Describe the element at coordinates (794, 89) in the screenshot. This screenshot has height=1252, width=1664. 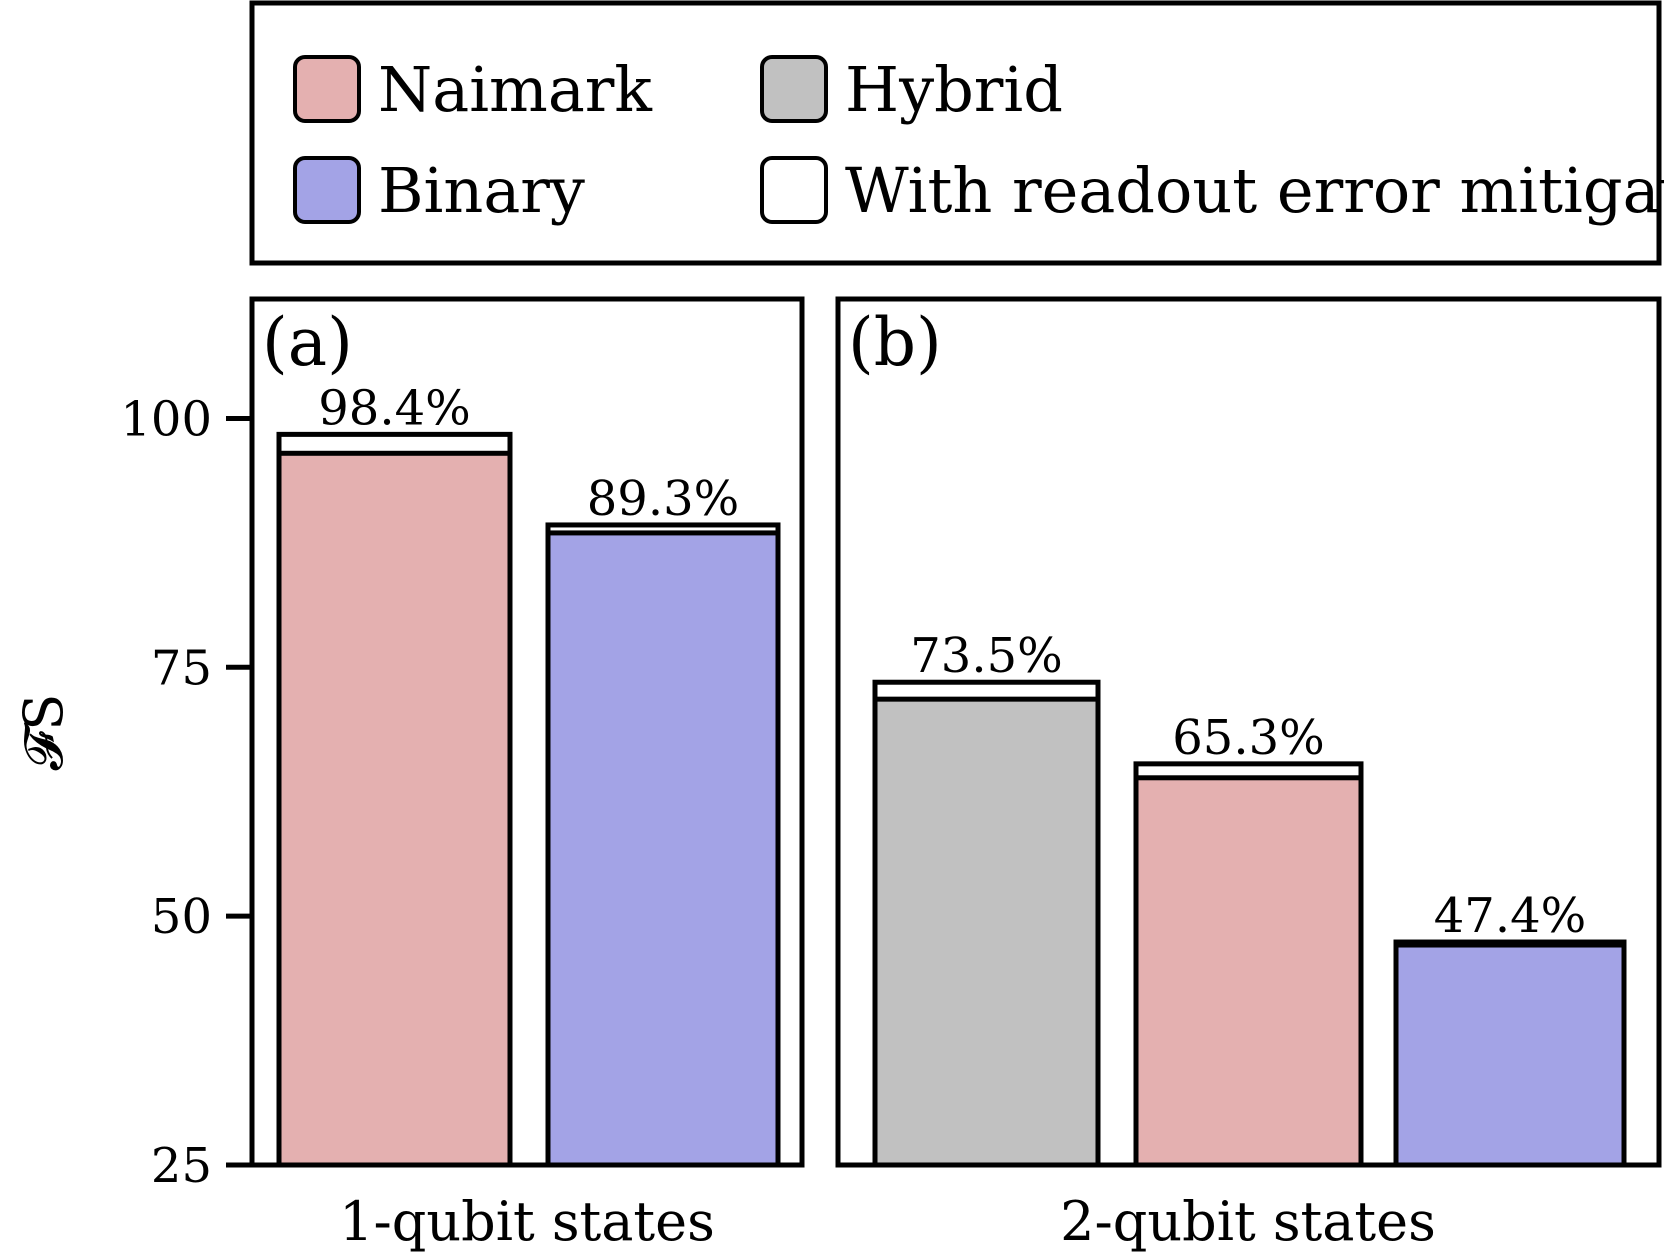
I see `legend-swatch-hybrid` at that location.